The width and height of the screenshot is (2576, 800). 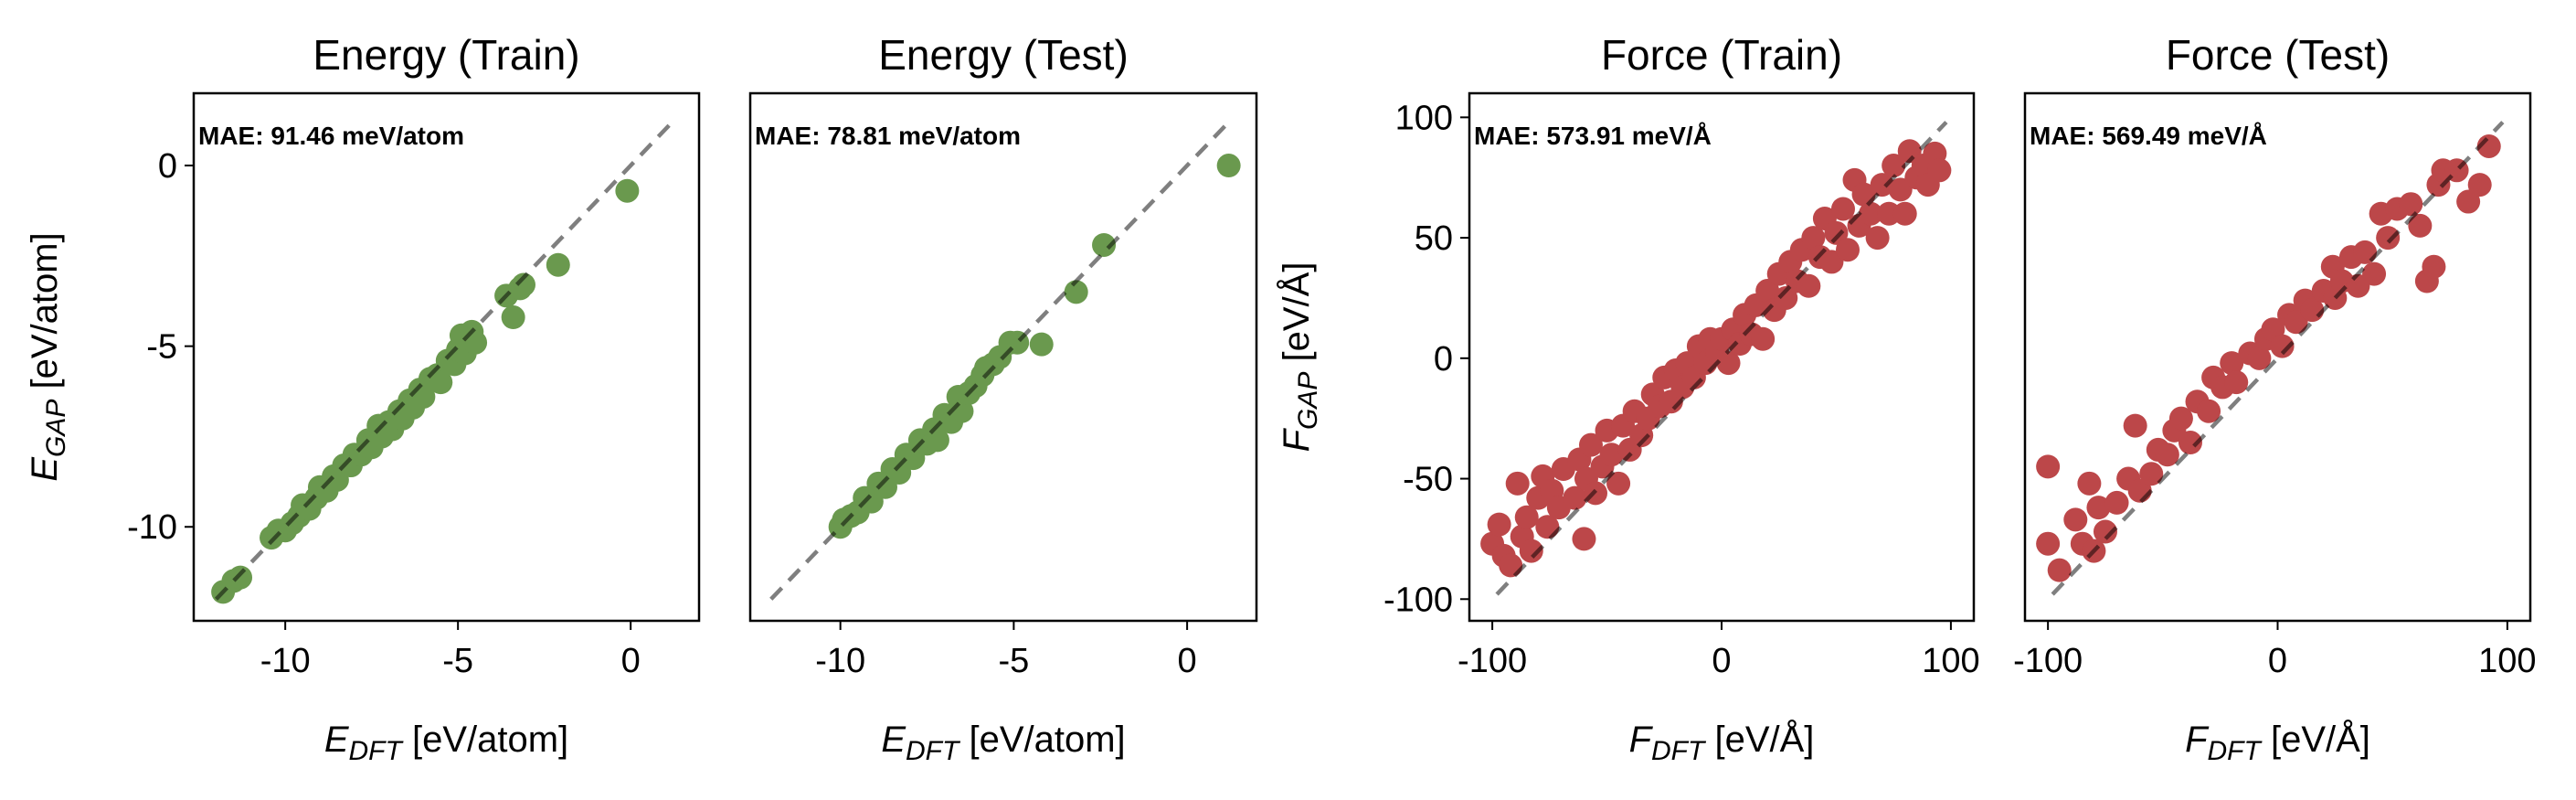 What do you see at coordinates (1296, 317) in the screenshot?
I see `y-axis-label-unit: [eV/Å]` at bounding box center [1296, 317].